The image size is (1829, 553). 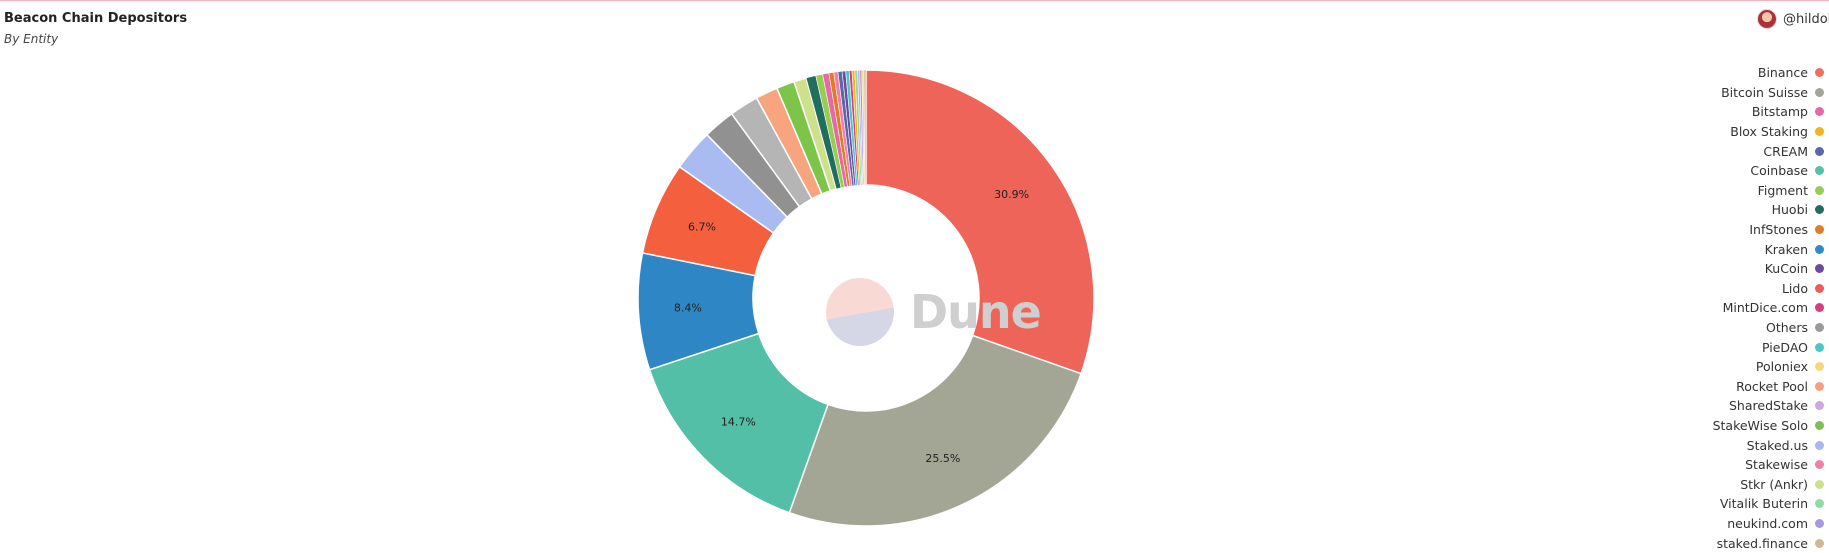 I want to click on top-accent-line, so click(x=914, y=0).